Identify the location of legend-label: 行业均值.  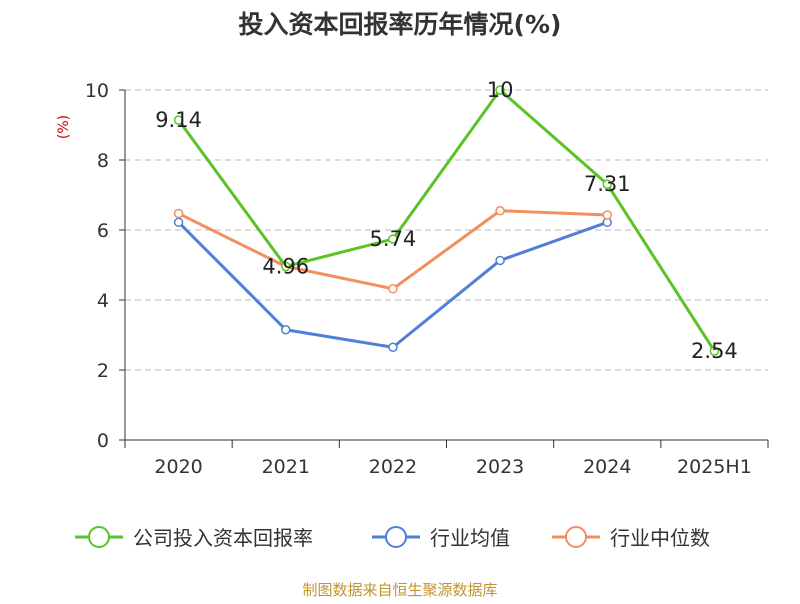
(470, 538).